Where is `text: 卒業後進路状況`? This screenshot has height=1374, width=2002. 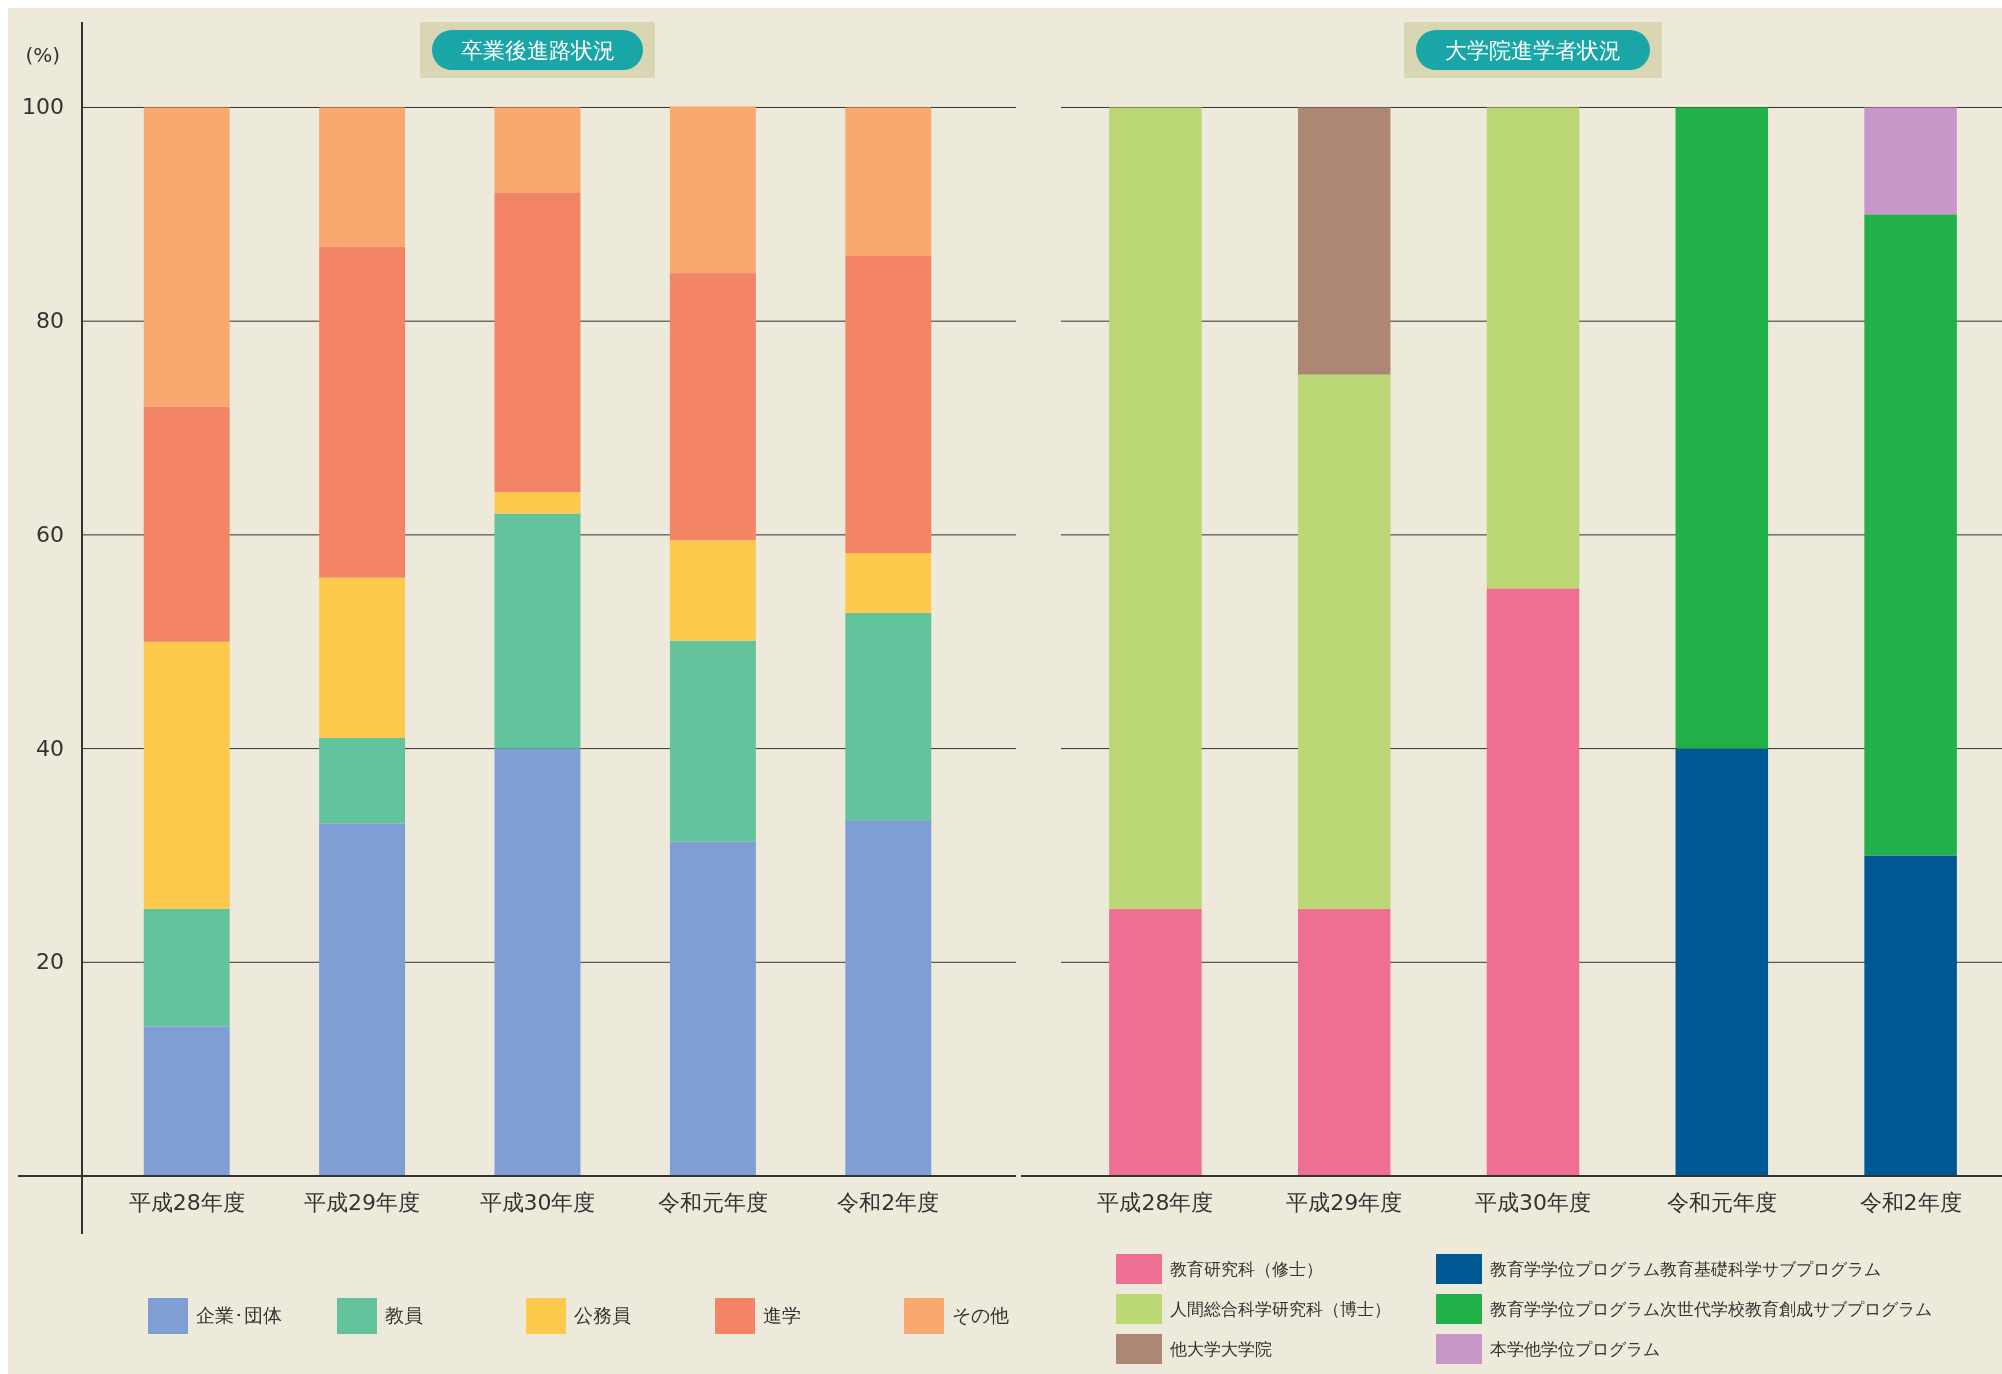
text: 卒業後進路状況 is located at coordinates (537, 50).